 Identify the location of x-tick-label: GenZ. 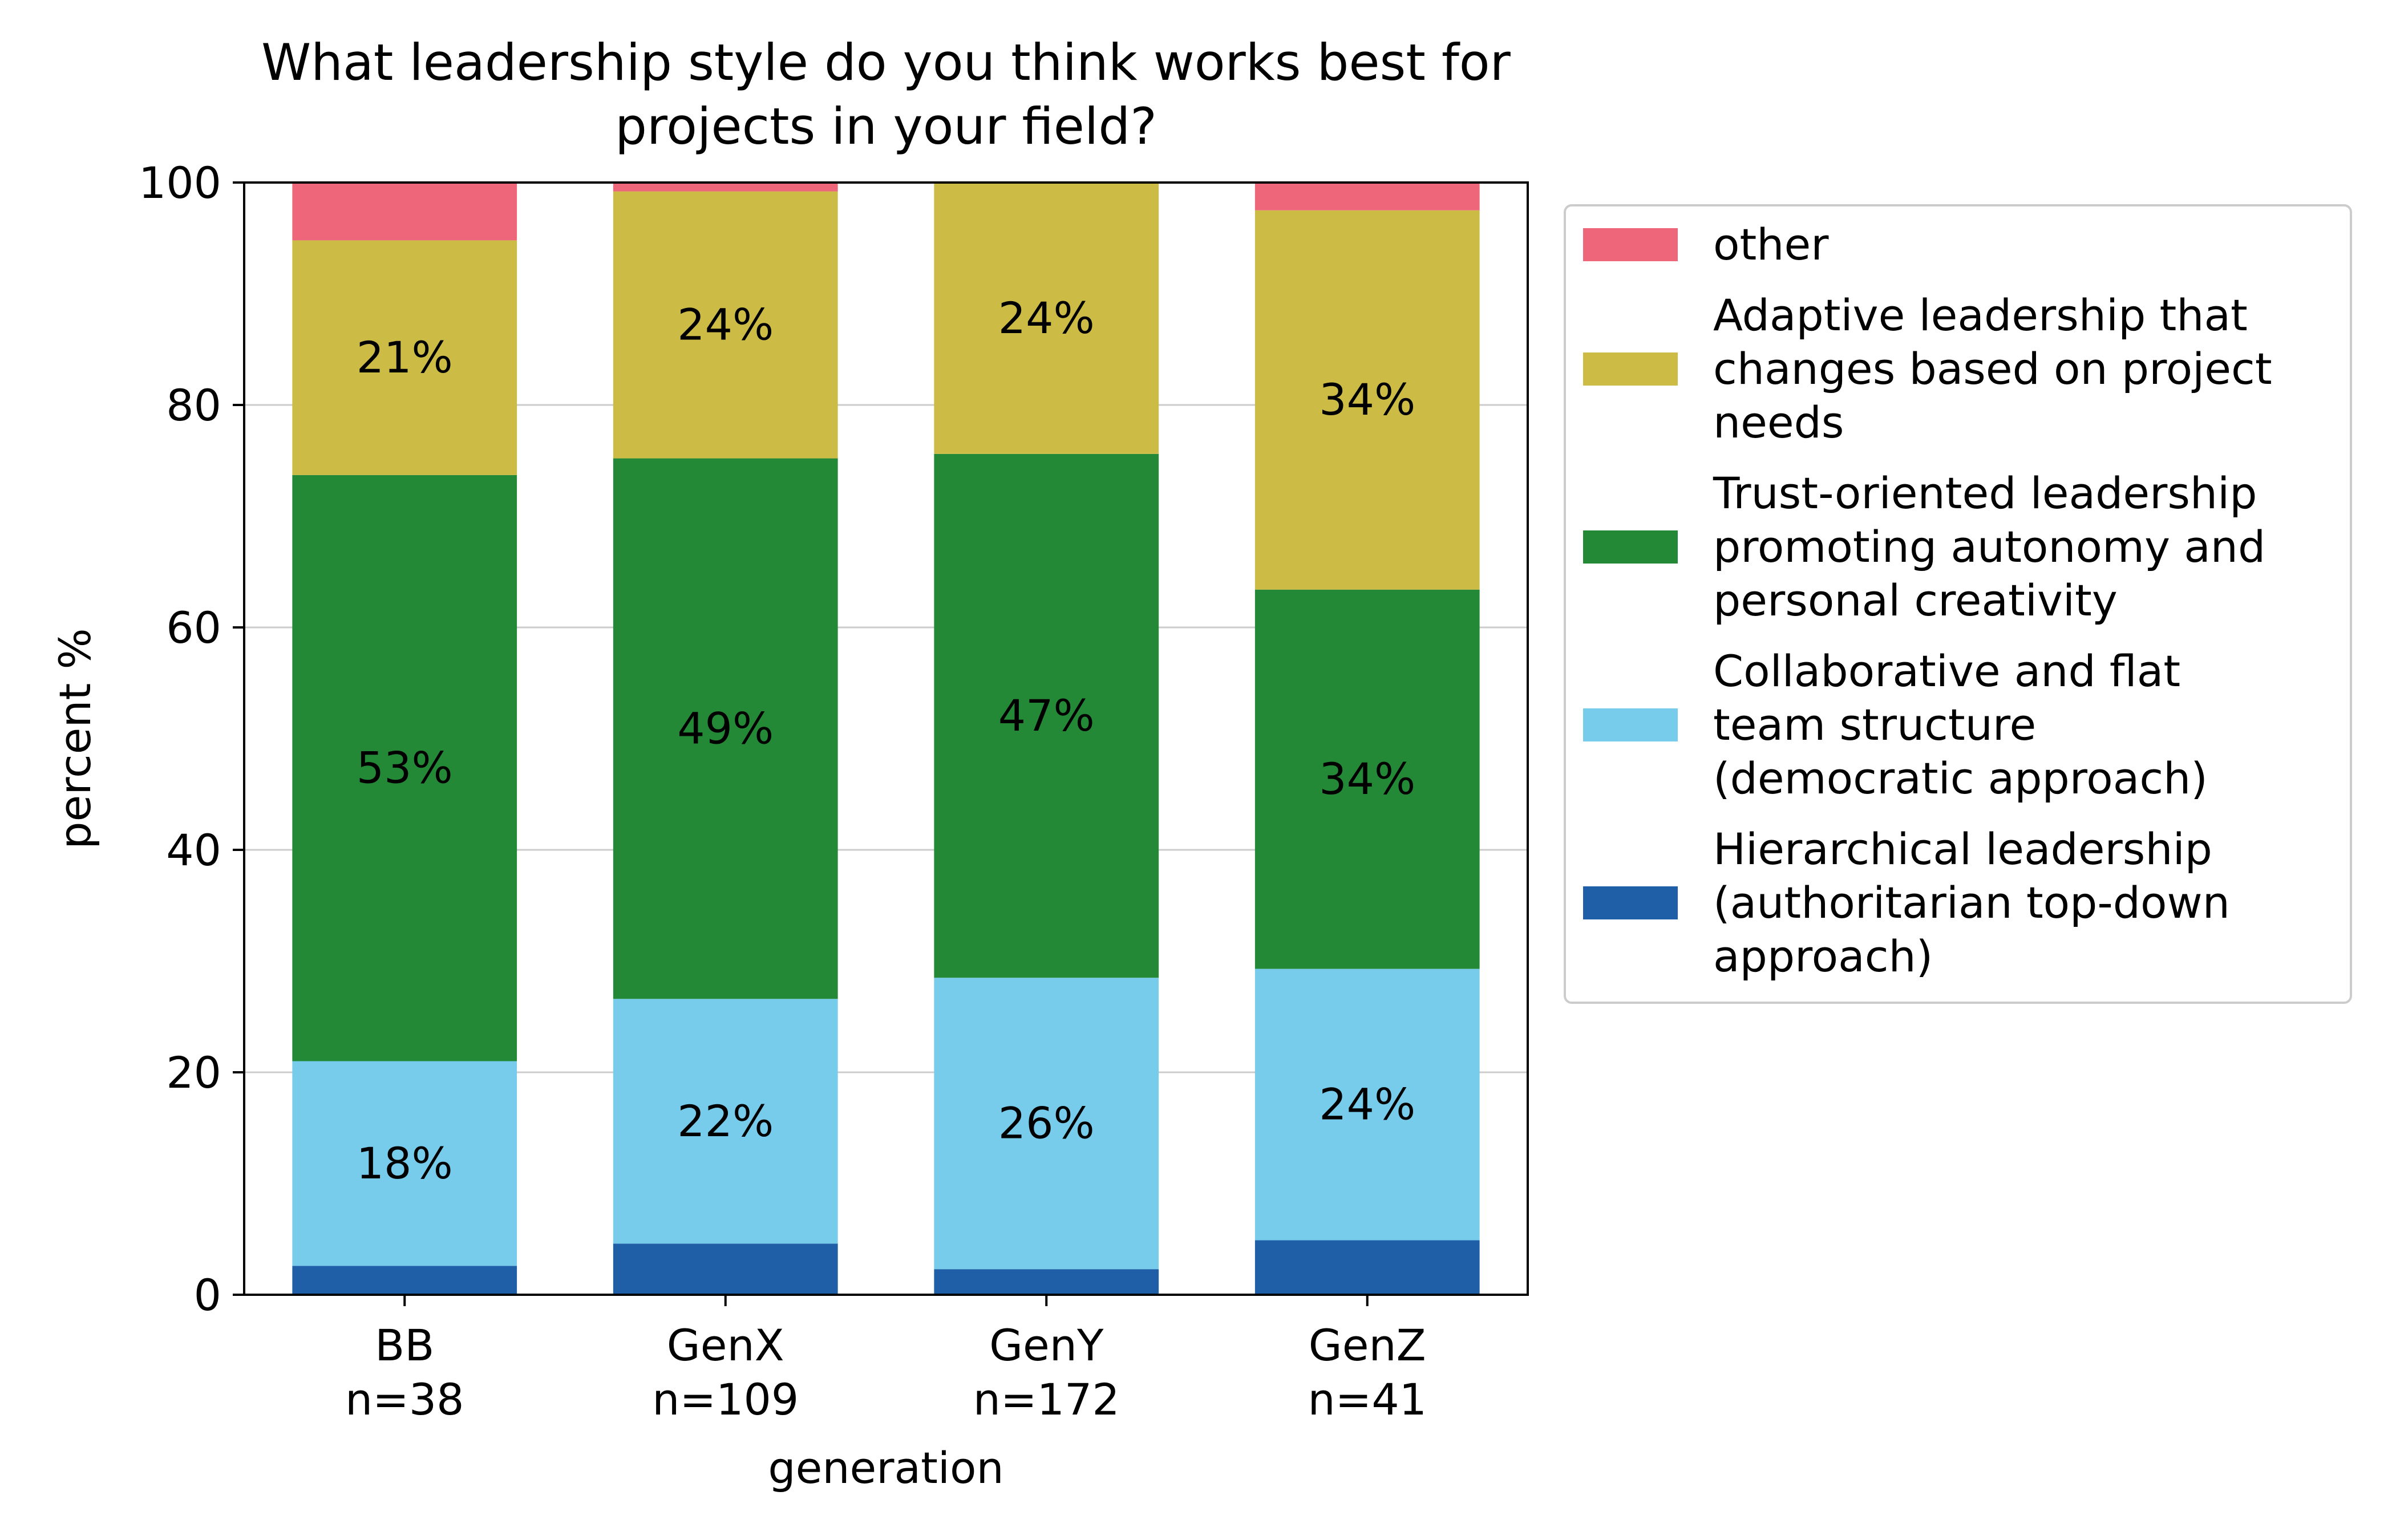
(1367, 1346).